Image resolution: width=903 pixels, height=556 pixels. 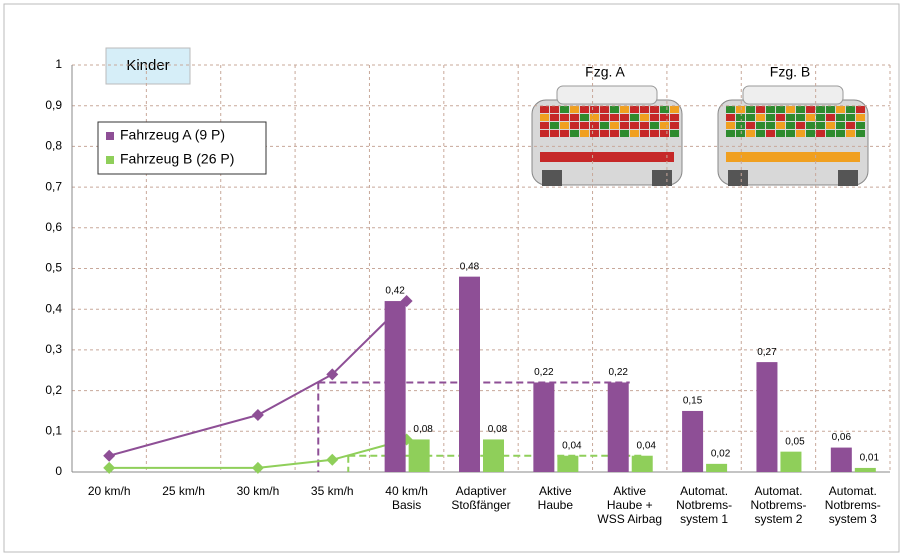 I want to click on x-tick-label: 30 km/h, so click(x=258, y=491).